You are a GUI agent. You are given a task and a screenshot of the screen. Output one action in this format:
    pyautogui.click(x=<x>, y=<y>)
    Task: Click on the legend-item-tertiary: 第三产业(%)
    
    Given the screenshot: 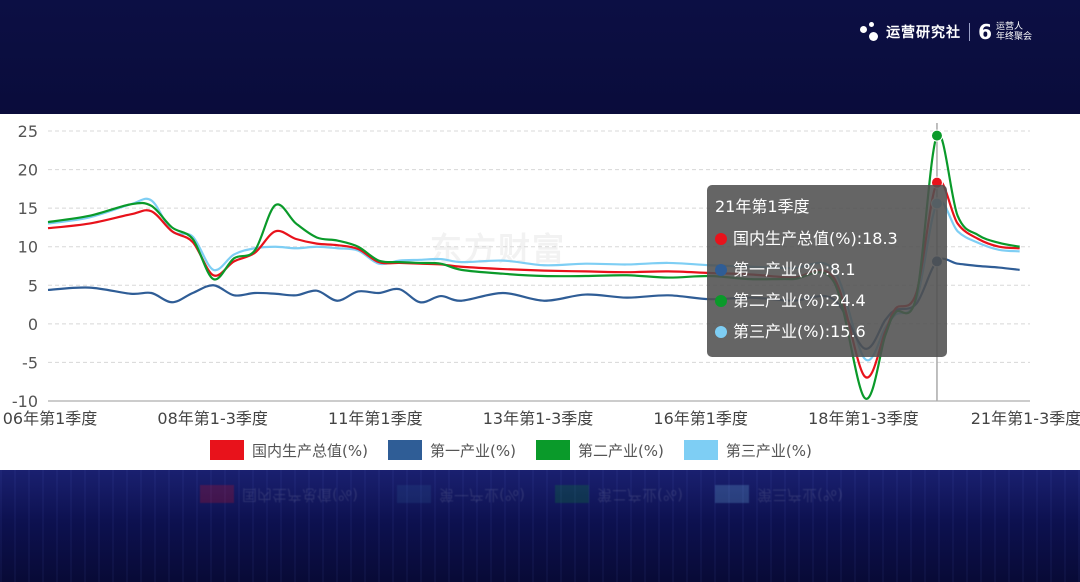 What is the action you would take?
    pyautogui.click(x=747, y=450)
    